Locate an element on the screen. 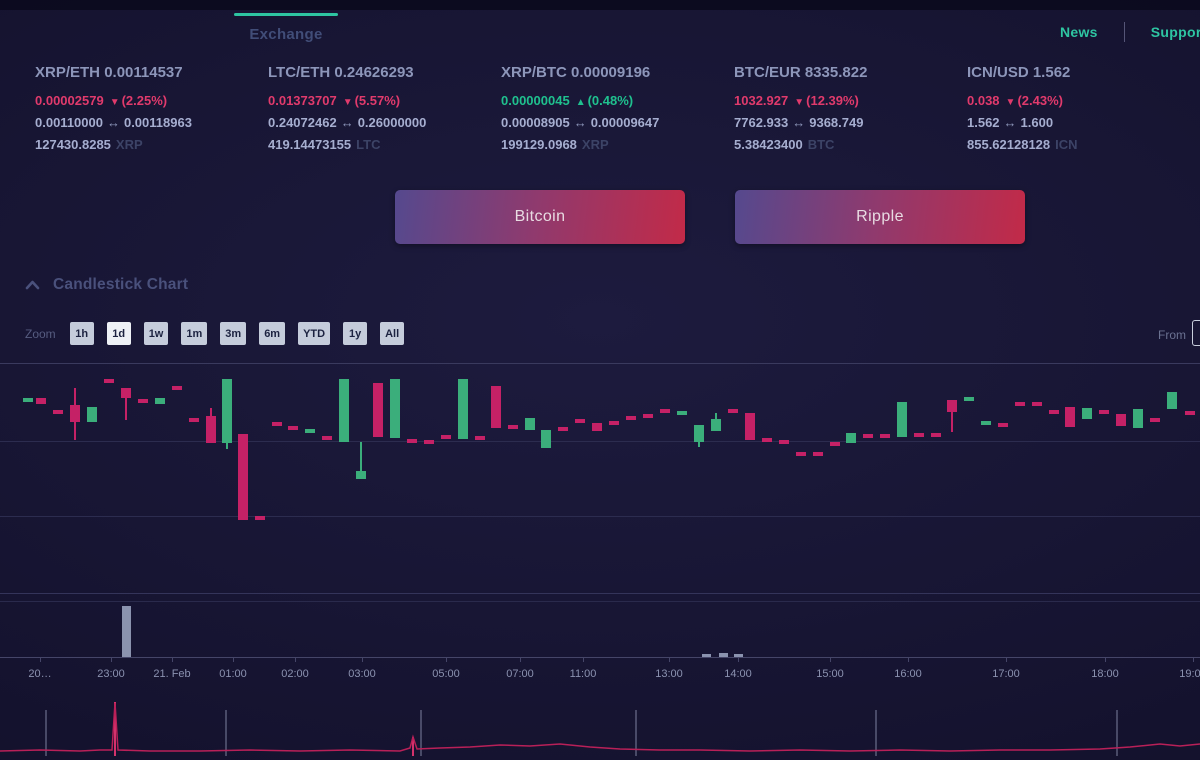 Image resolution: width=1200 pixels, height=760 pixels. ticker-pair-price: XRP/BTC 0.00009196 is located at coordinates (617, 72).